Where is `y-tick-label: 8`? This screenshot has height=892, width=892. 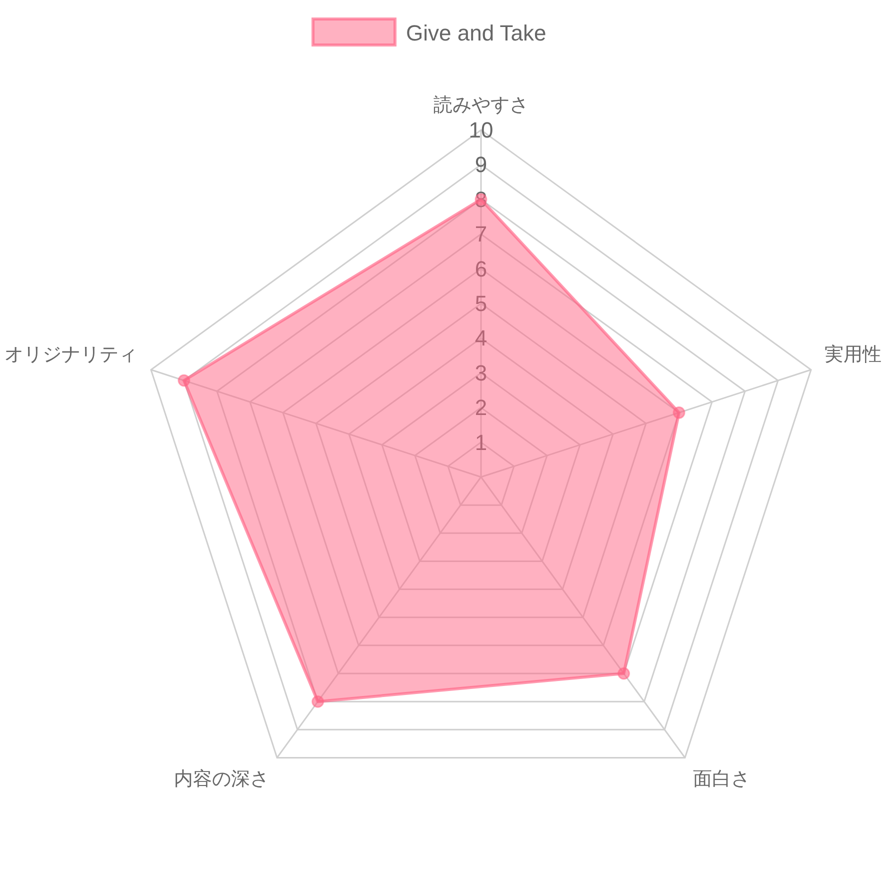 y-tick-label: 8 is located at coordinates (481, 199).